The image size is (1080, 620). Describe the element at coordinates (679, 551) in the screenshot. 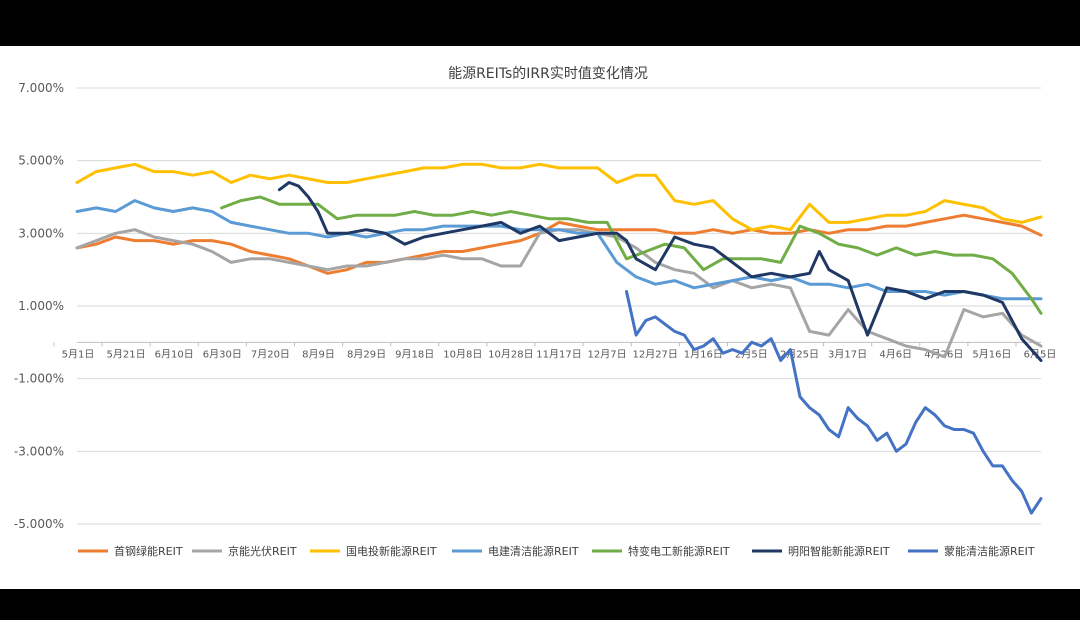

I see `legend-label: 特变电工新能源REIT` at that location.